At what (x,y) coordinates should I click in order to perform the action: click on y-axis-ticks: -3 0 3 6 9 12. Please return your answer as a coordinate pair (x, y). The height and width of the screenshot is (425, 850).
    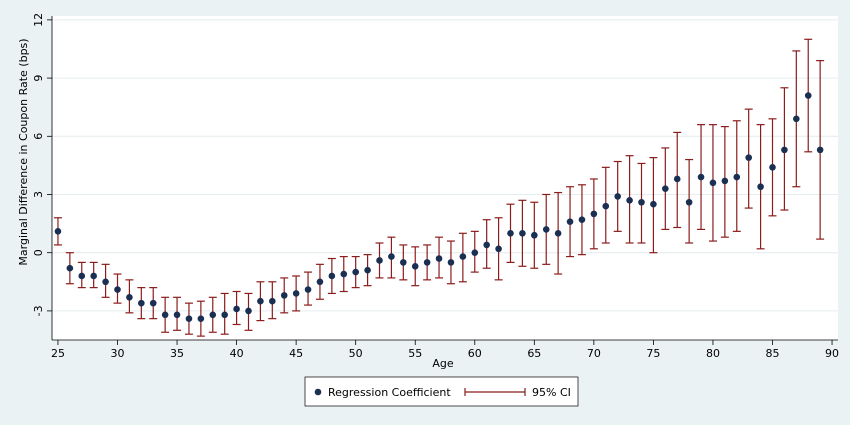
    Looking at the image, I should click on (42, 164).